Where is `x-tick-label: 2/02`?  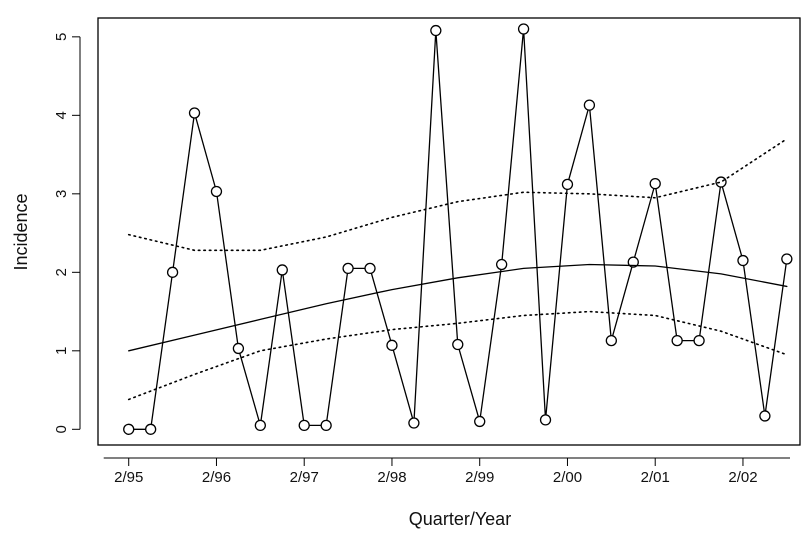
x-tick-label: 2/02 is located at coordinates (742, 477).